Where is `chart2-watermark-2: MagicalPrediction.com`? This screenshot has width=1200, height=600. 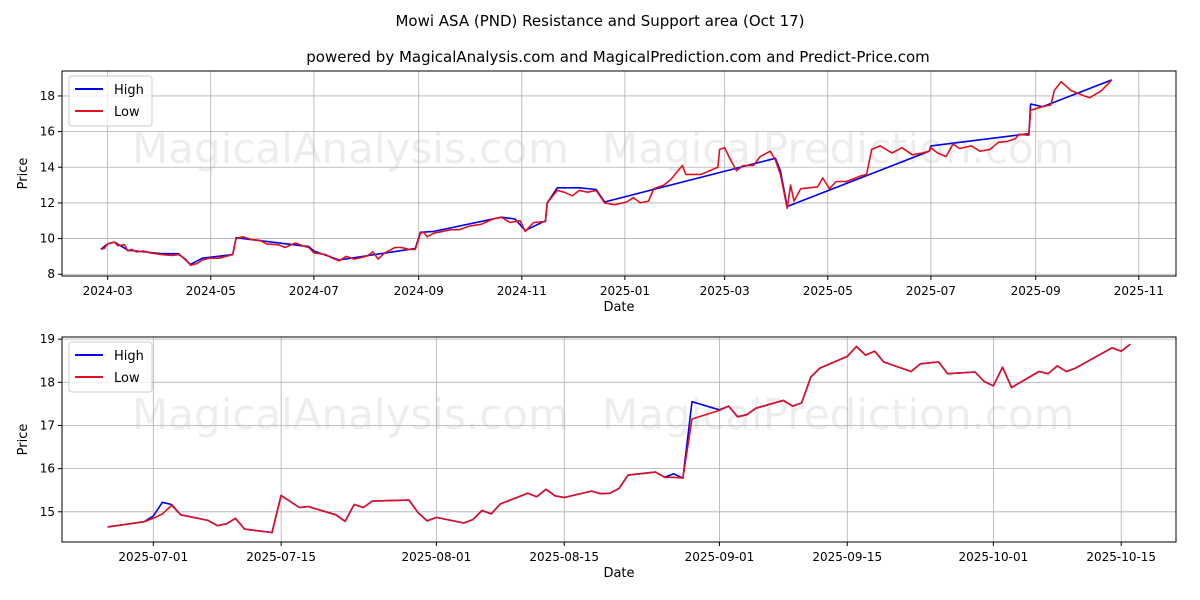
chart2-watermark-2: MagicalPrediction.com is located at coordinates (838, 414).